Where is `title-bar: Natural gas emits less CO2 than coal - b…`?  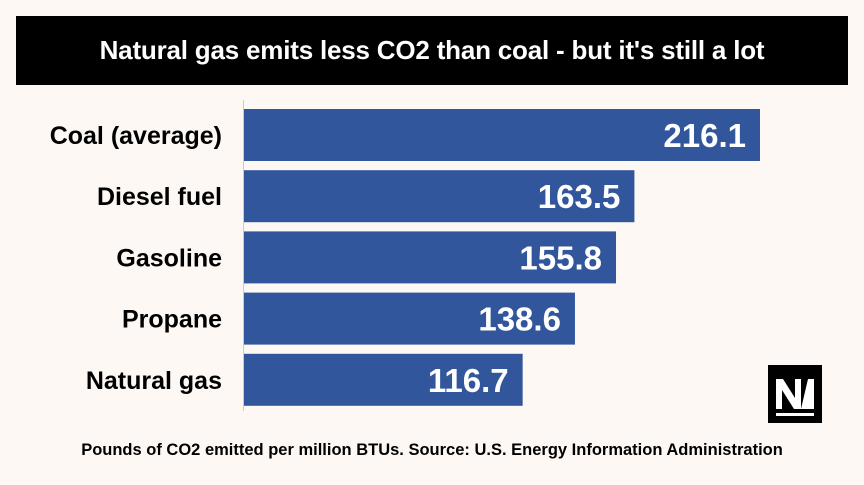 title-bar: Natural gas emits less CO2 than coal - b… is located at coordinates (432, 50).